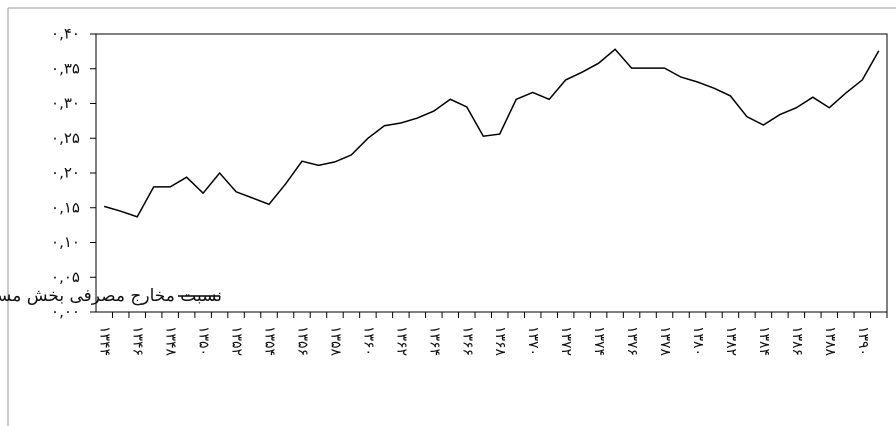  Describe the element at coordinates (533, 341) in the screenshot. I see `x-tick-label: ۱۳۷۰` at that location.